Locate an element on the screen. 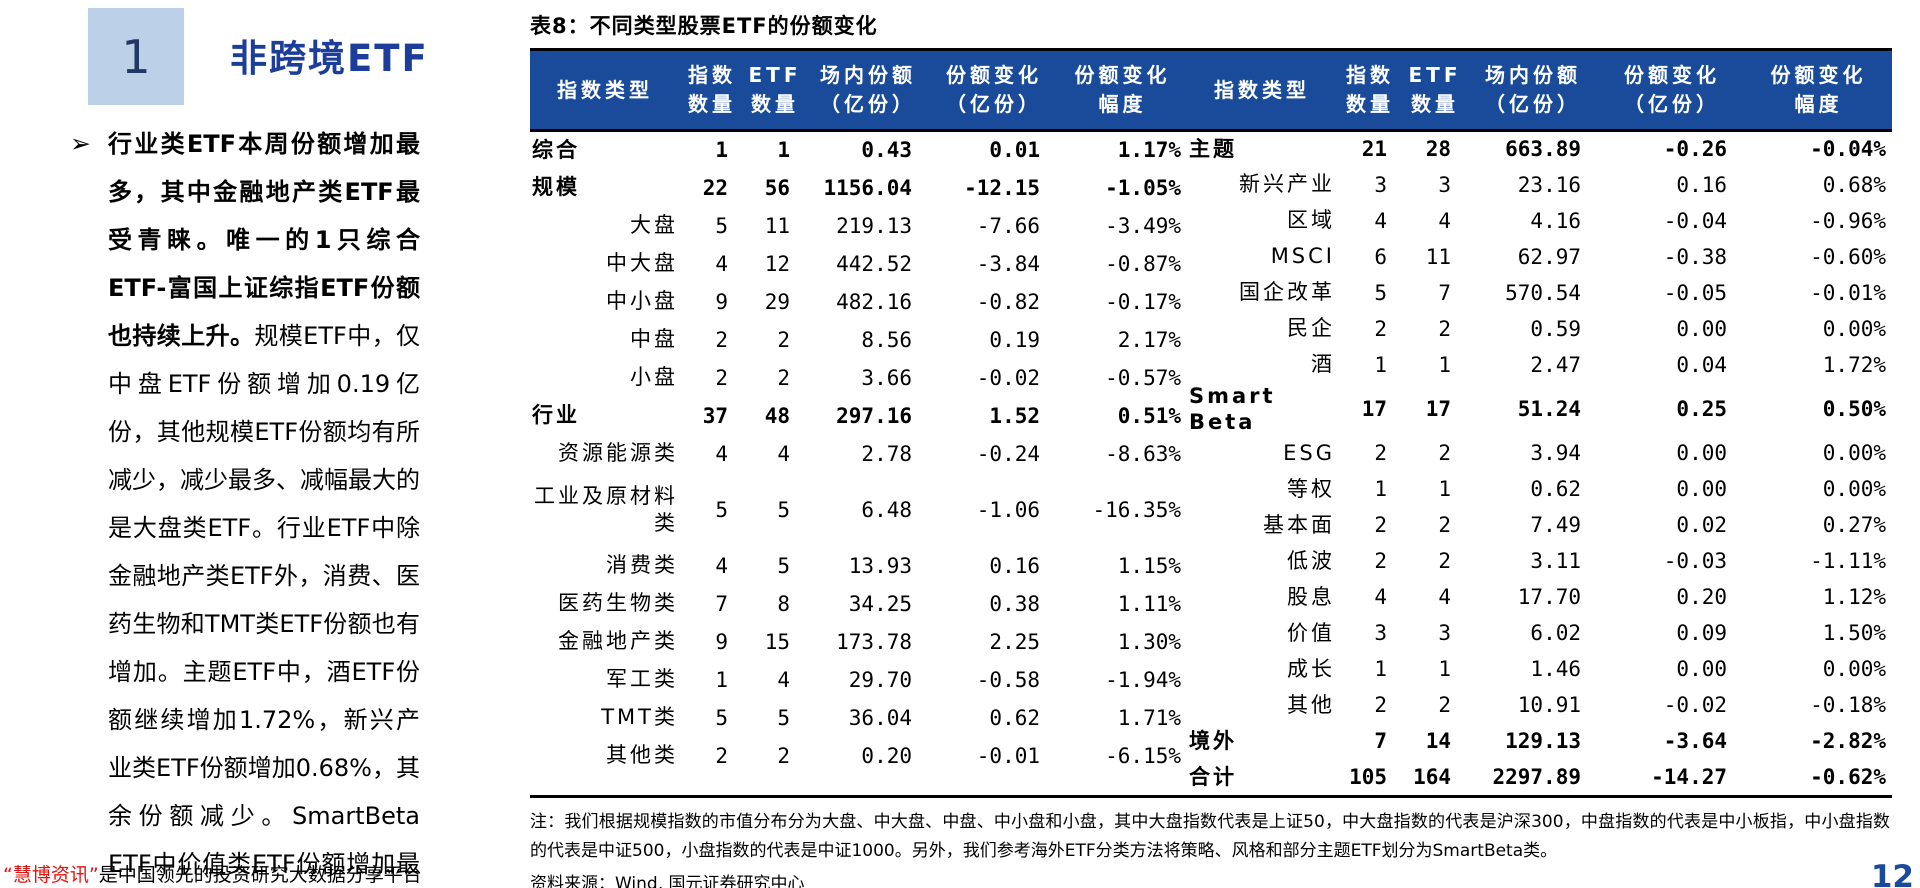  pct-cell: 1.11% is located at coordinates (1149, 603).